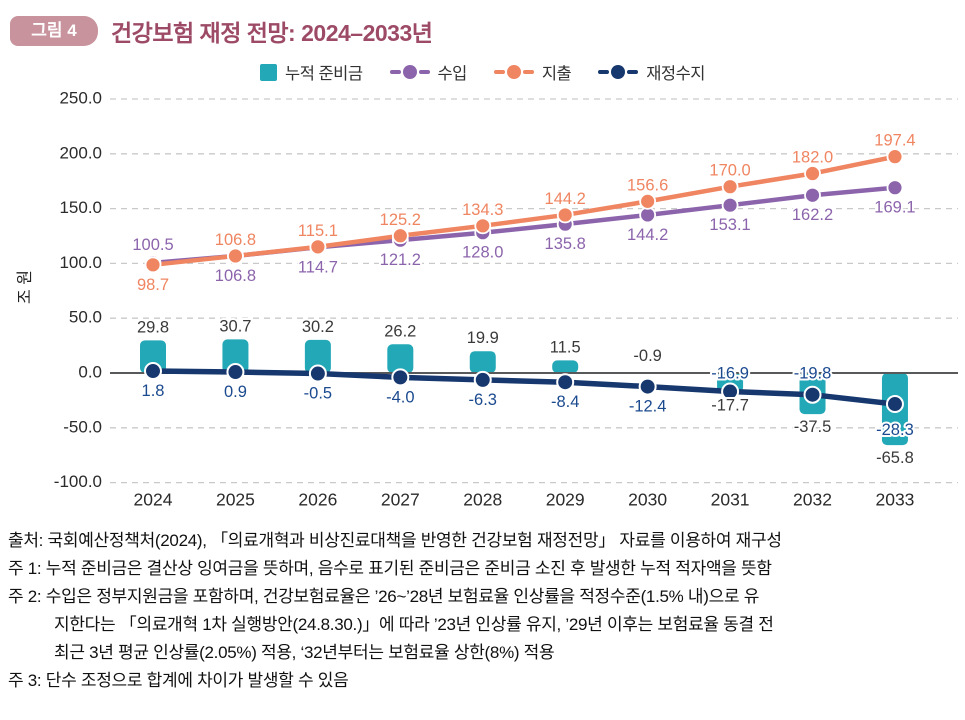  I want to click on income-point-2032, so click(812, 195).